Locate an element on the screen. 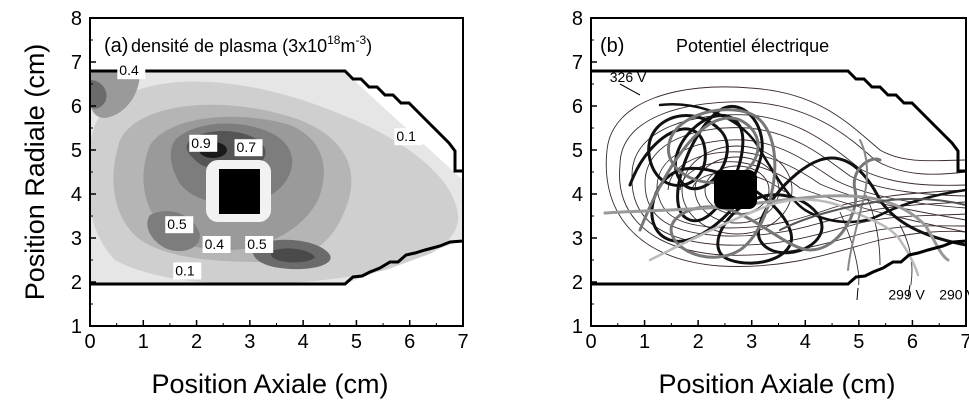 This screenshot has height=401, width=969. density-bottom-wall is located at coordinates (277, 262).